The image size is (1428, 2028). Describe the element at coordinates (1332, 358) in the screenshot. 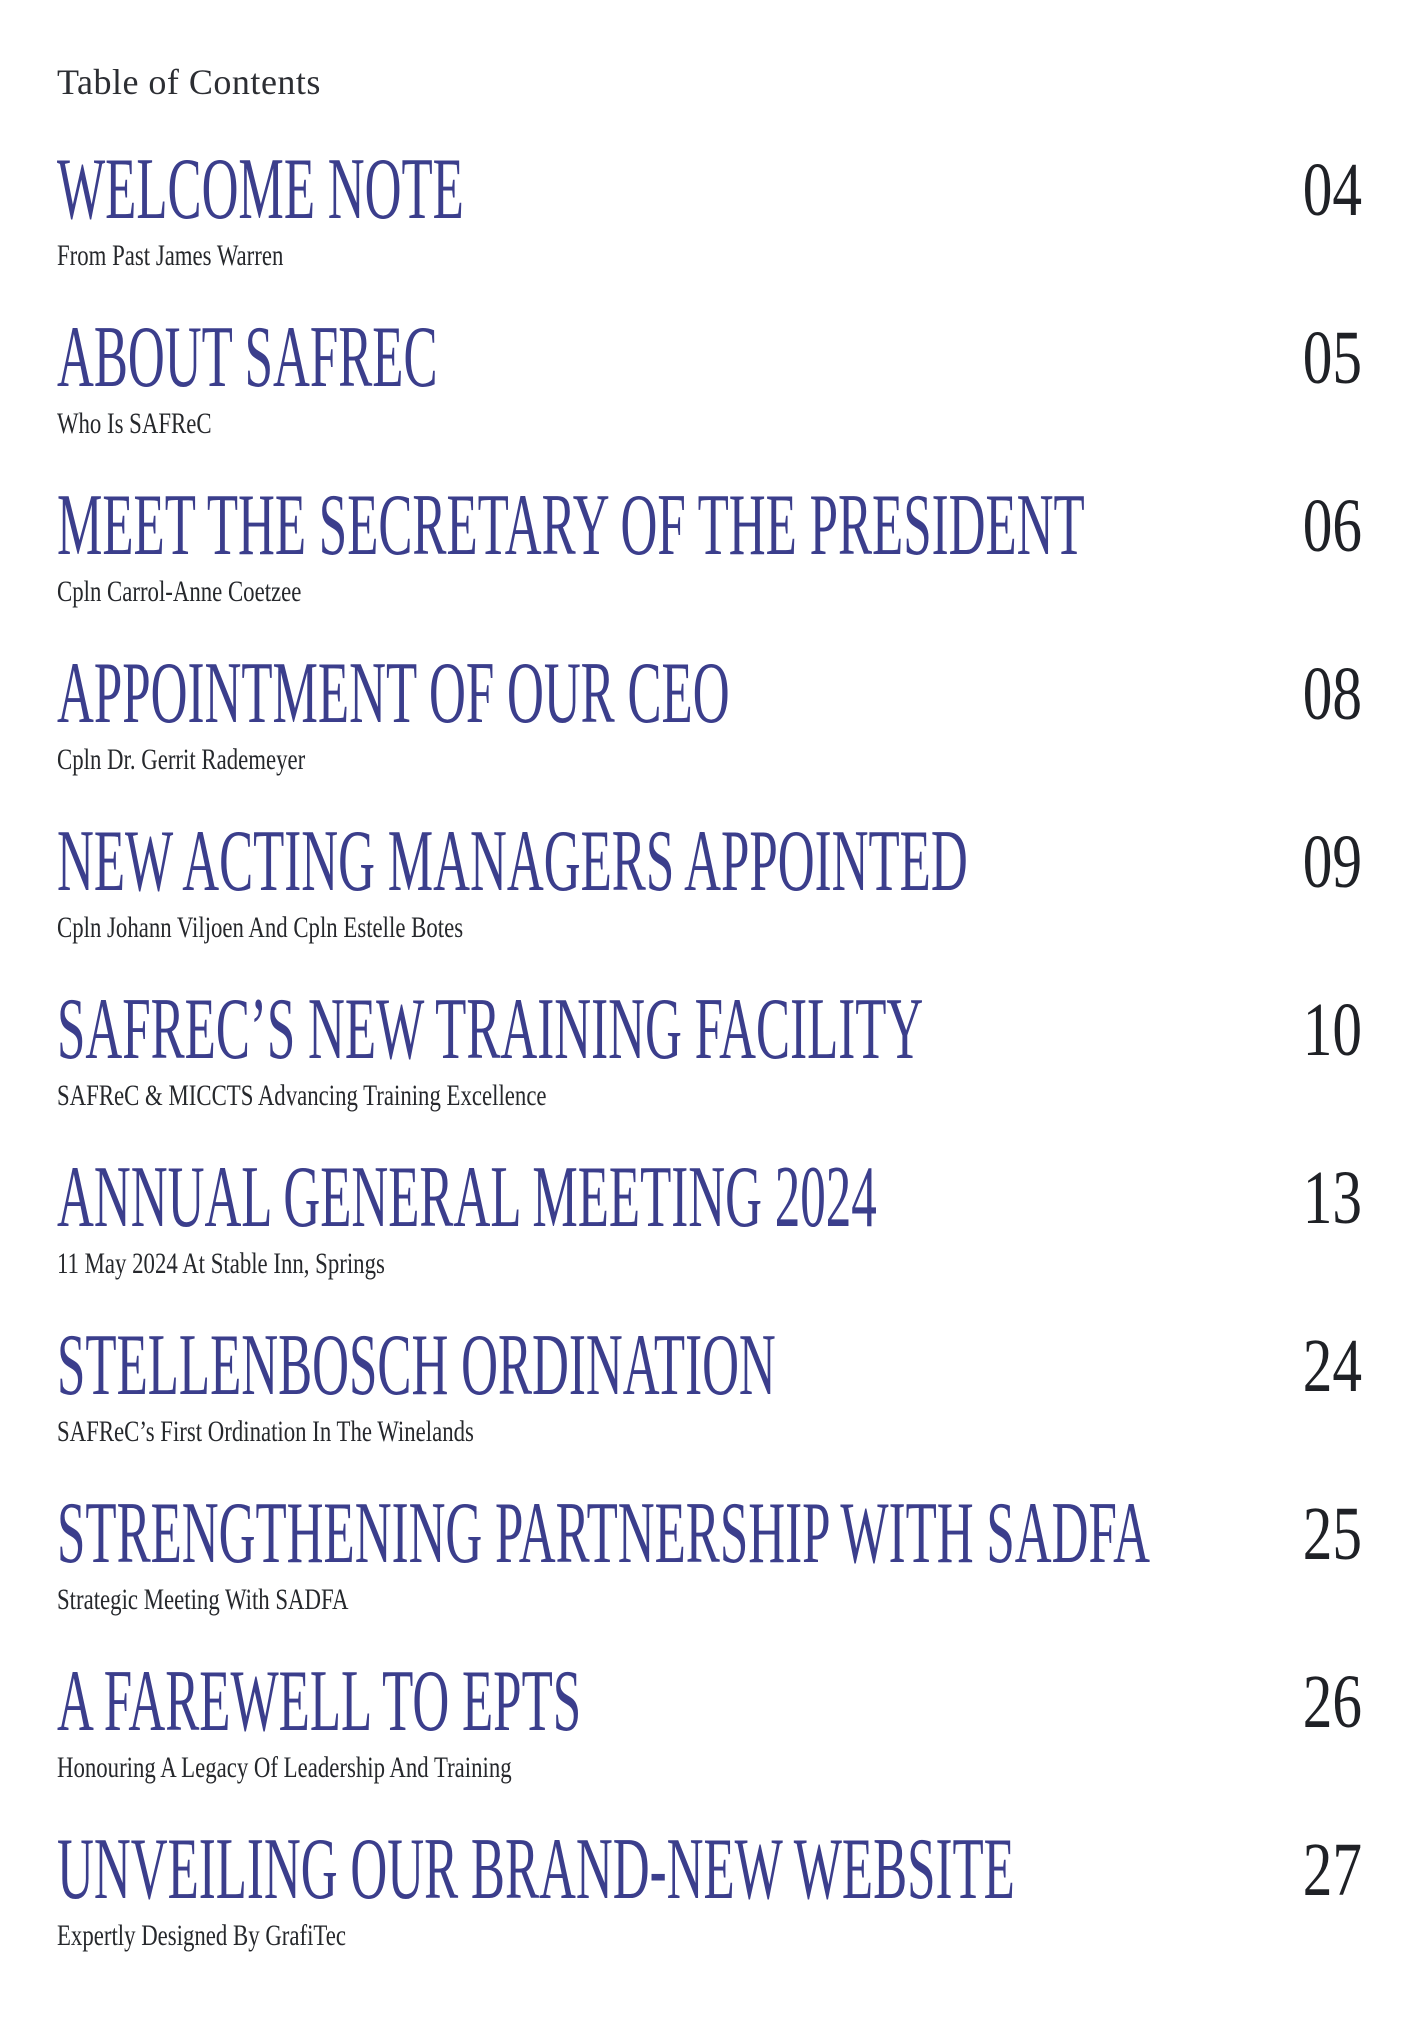

I see `toc-entry-page-number: 05` at that location.